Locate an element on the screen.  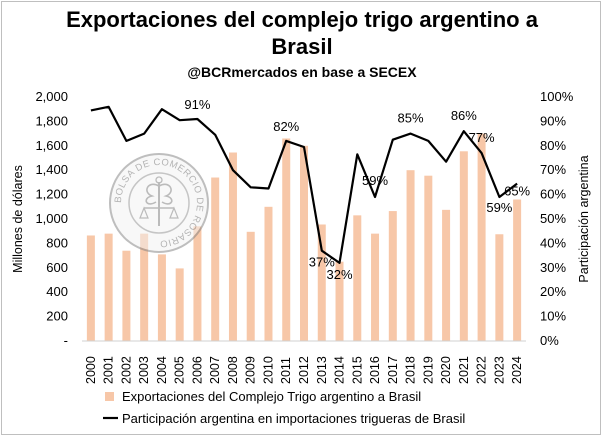
y-tick-label: 200 is located at coordinates (57, 316).